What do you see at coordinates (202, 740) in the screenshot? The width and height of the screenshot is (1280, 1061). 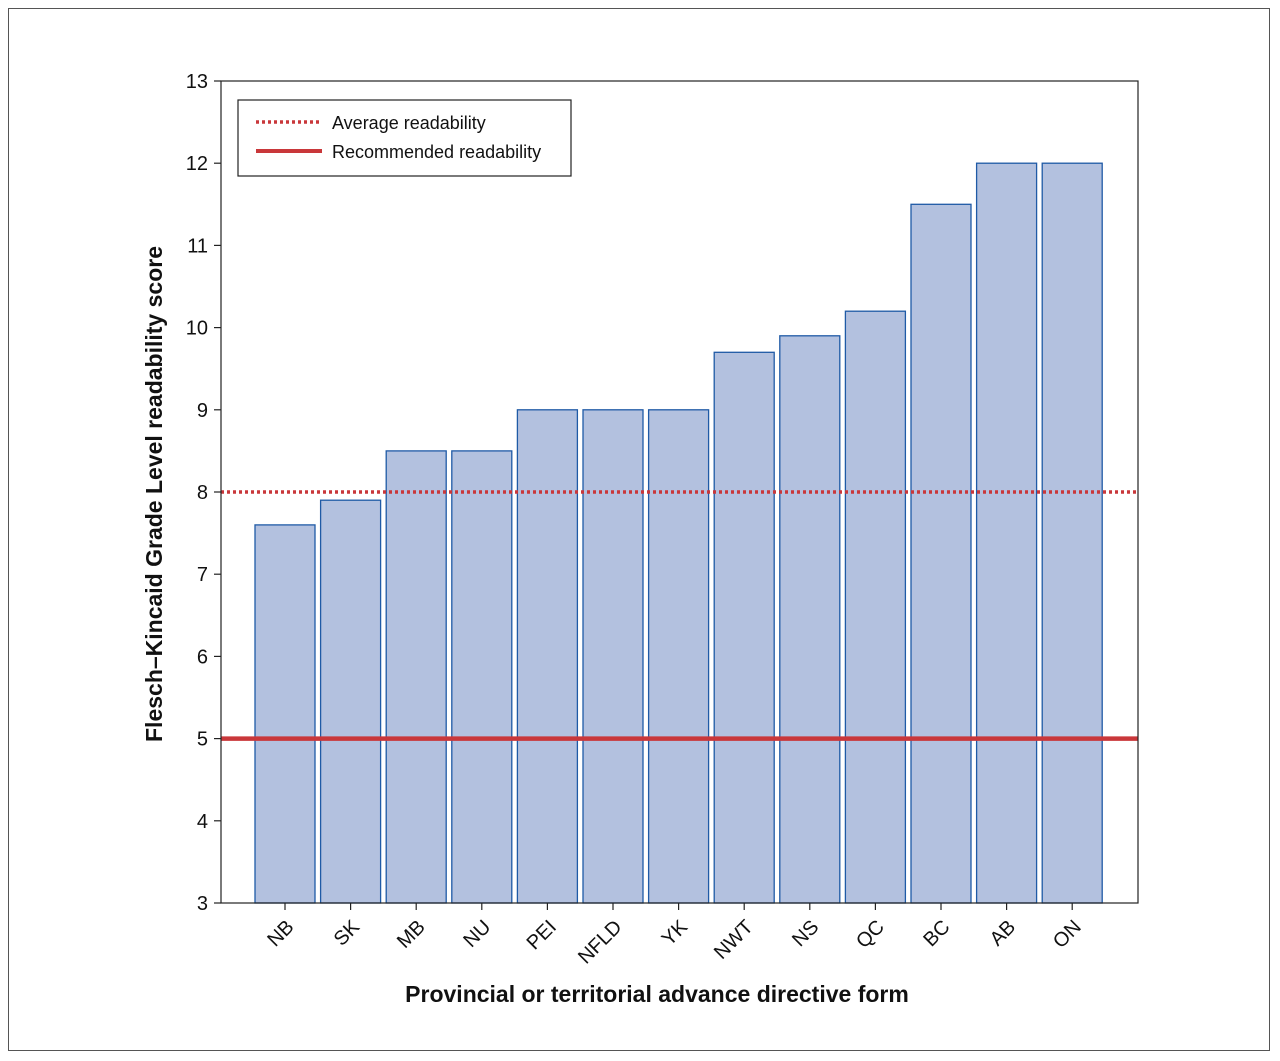 I see `y-tick-label: 5` at bounding box center [202, 740].